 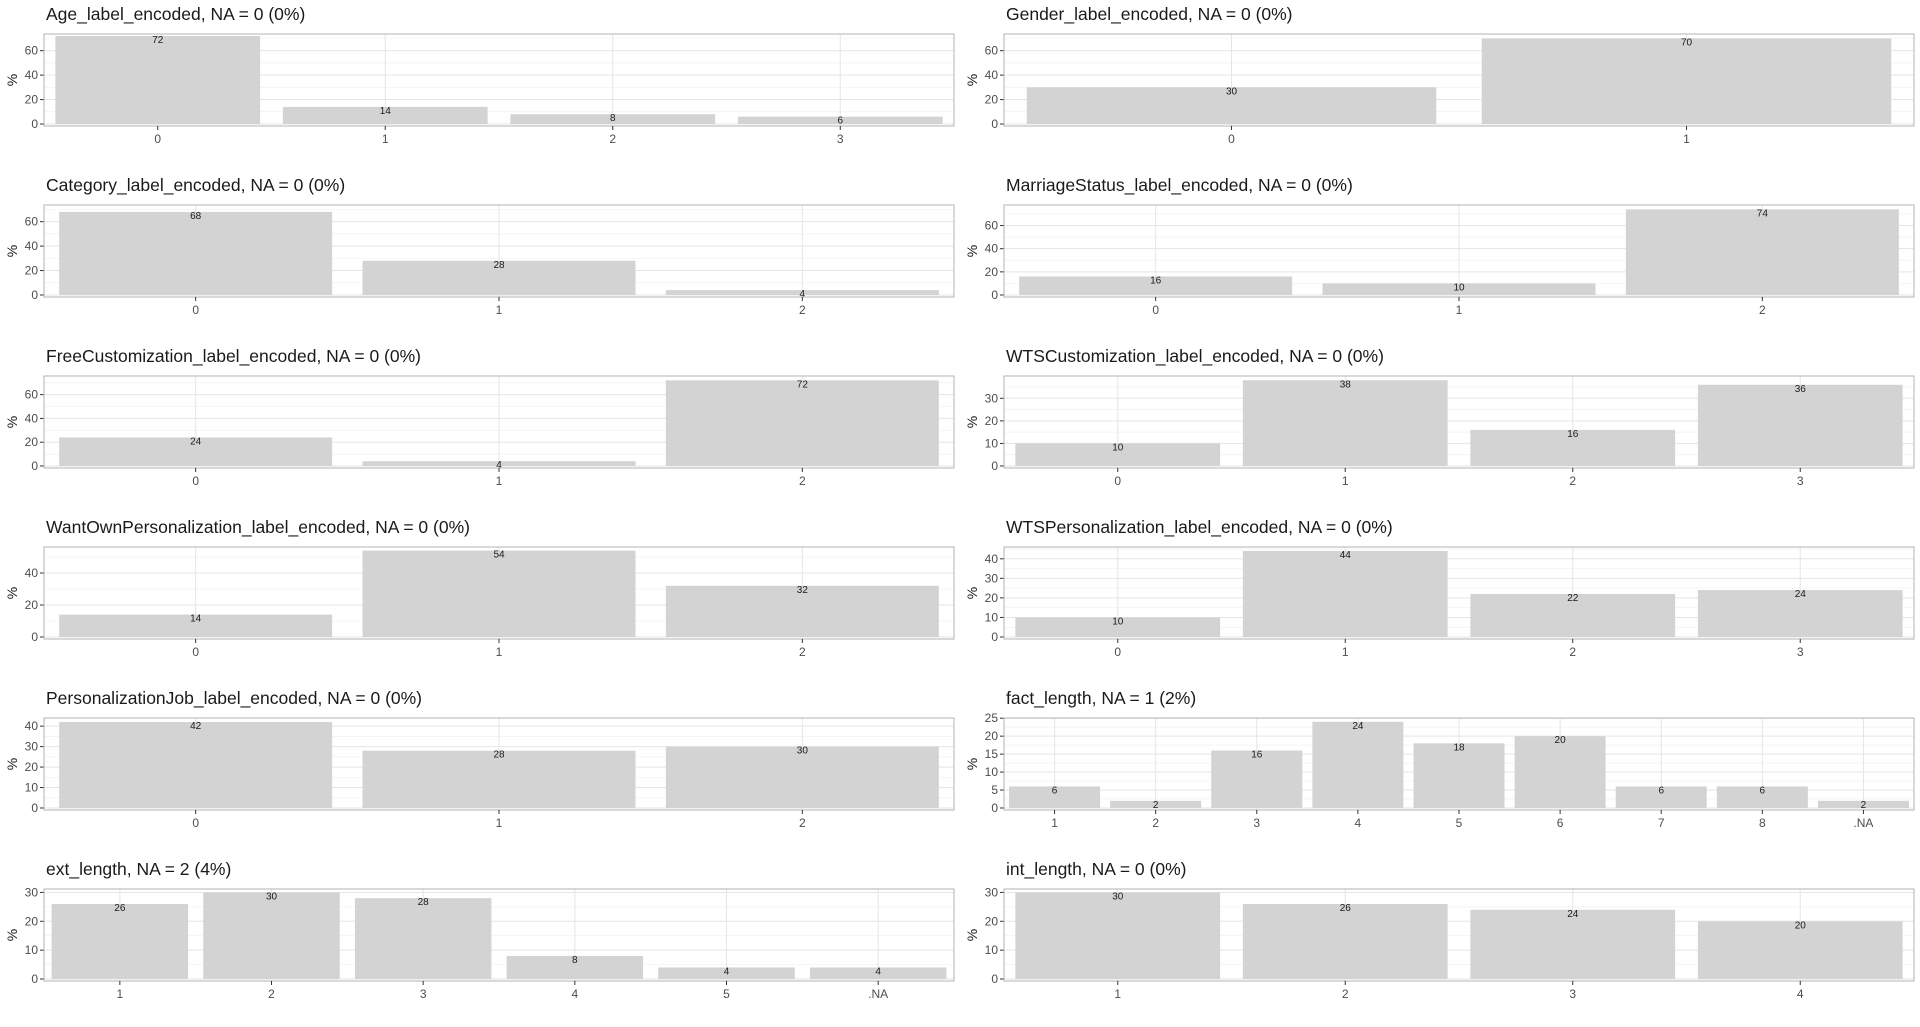 I want to click on bar-chart: 0 10 20 30 40 10 44 22 24 0 1 2 3%, so click(x=1439, y=602).